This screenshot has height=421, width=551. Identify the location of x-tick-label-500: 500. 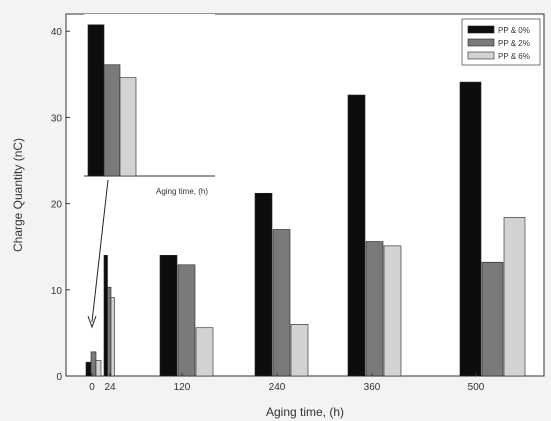
(476, 387).